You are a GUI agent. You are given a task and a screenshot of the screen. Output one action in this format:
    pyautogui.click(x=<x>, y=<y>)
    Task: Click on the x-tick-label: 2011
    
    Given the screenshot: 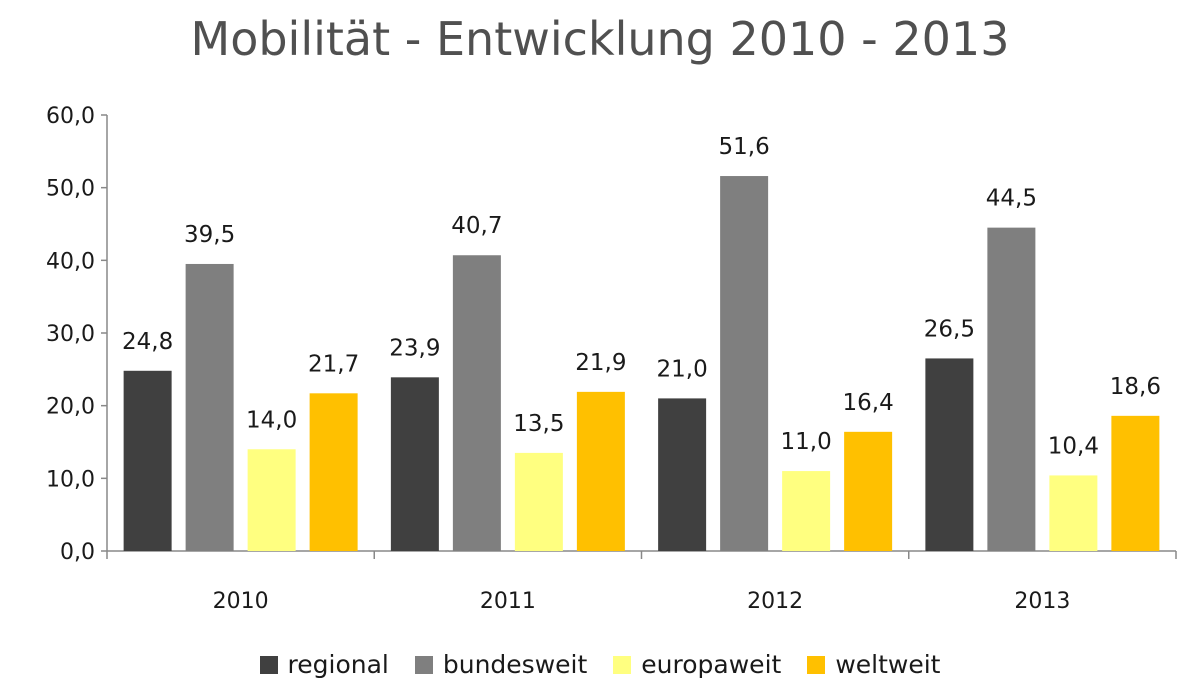 What is the action you would take?
    pyautogui.click(x=508, y=601)
    